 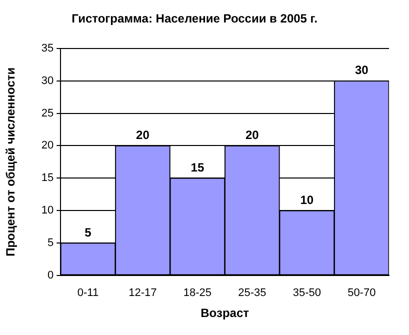 What do you see at coordinates (47, 210) in the screenshot?
I see `y-tick-label: 10` at bounding box center [47, 210].